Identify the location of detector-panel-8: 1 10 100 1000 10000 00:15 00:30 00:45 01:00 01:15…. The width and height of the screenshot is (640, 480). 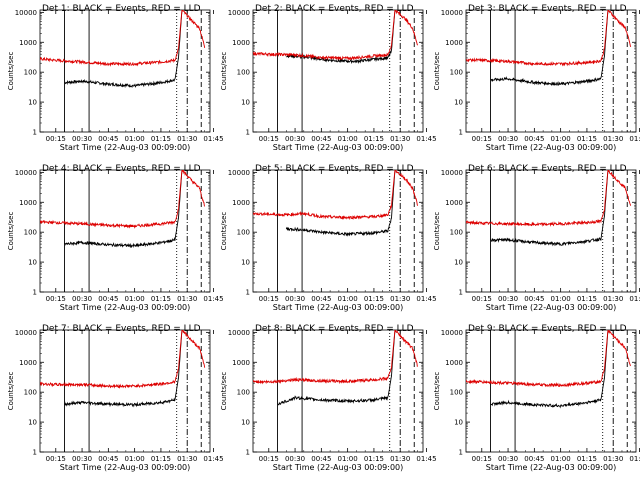
(328, 398).